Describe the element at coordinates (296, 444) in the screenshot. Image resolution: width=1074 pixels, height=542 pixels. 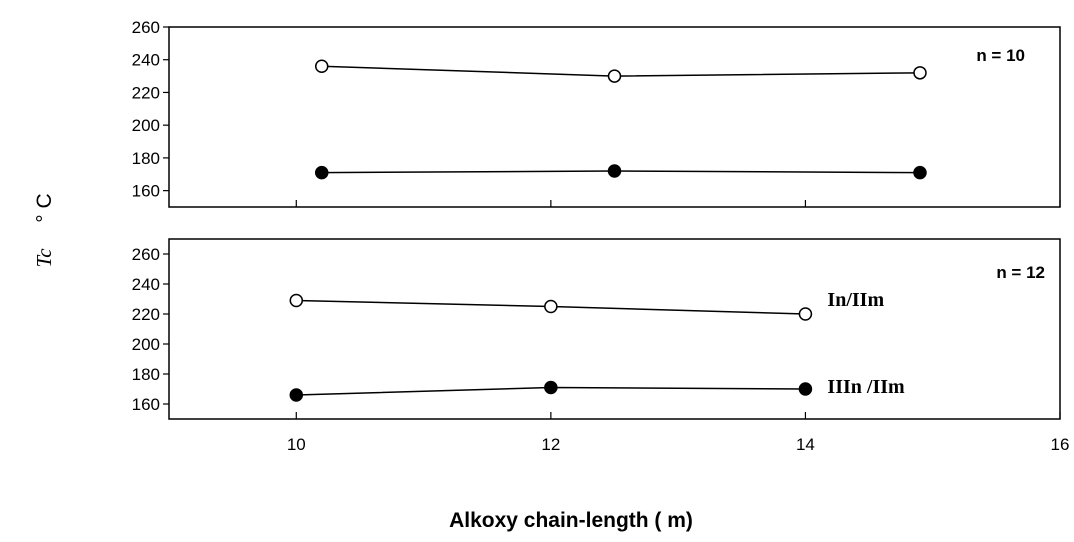
I see `x-tick-label: 10` at that location.